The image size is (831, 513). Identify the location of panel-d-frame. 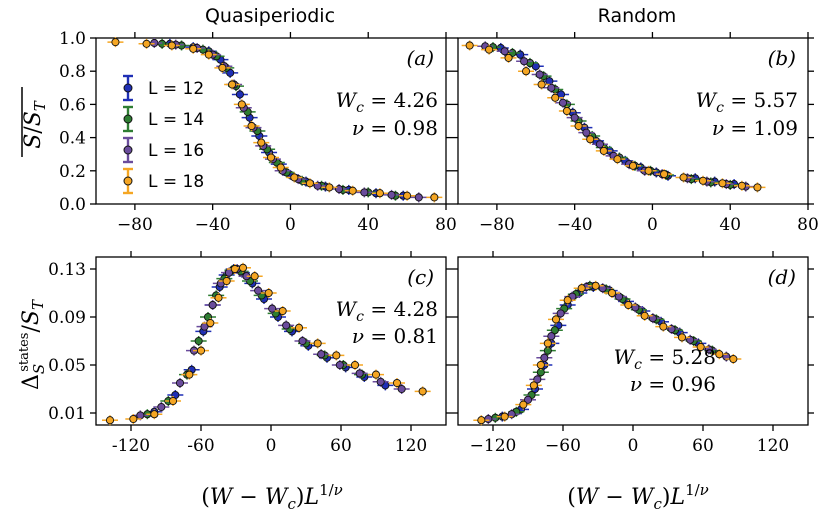
(633, 341).